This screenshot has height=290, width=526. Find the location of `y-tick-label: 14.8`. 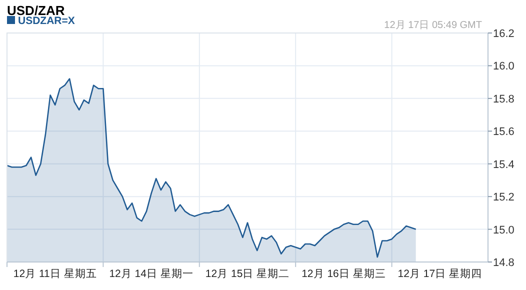

y-tick-label: 14.8 is located at coordinates (503, 263).